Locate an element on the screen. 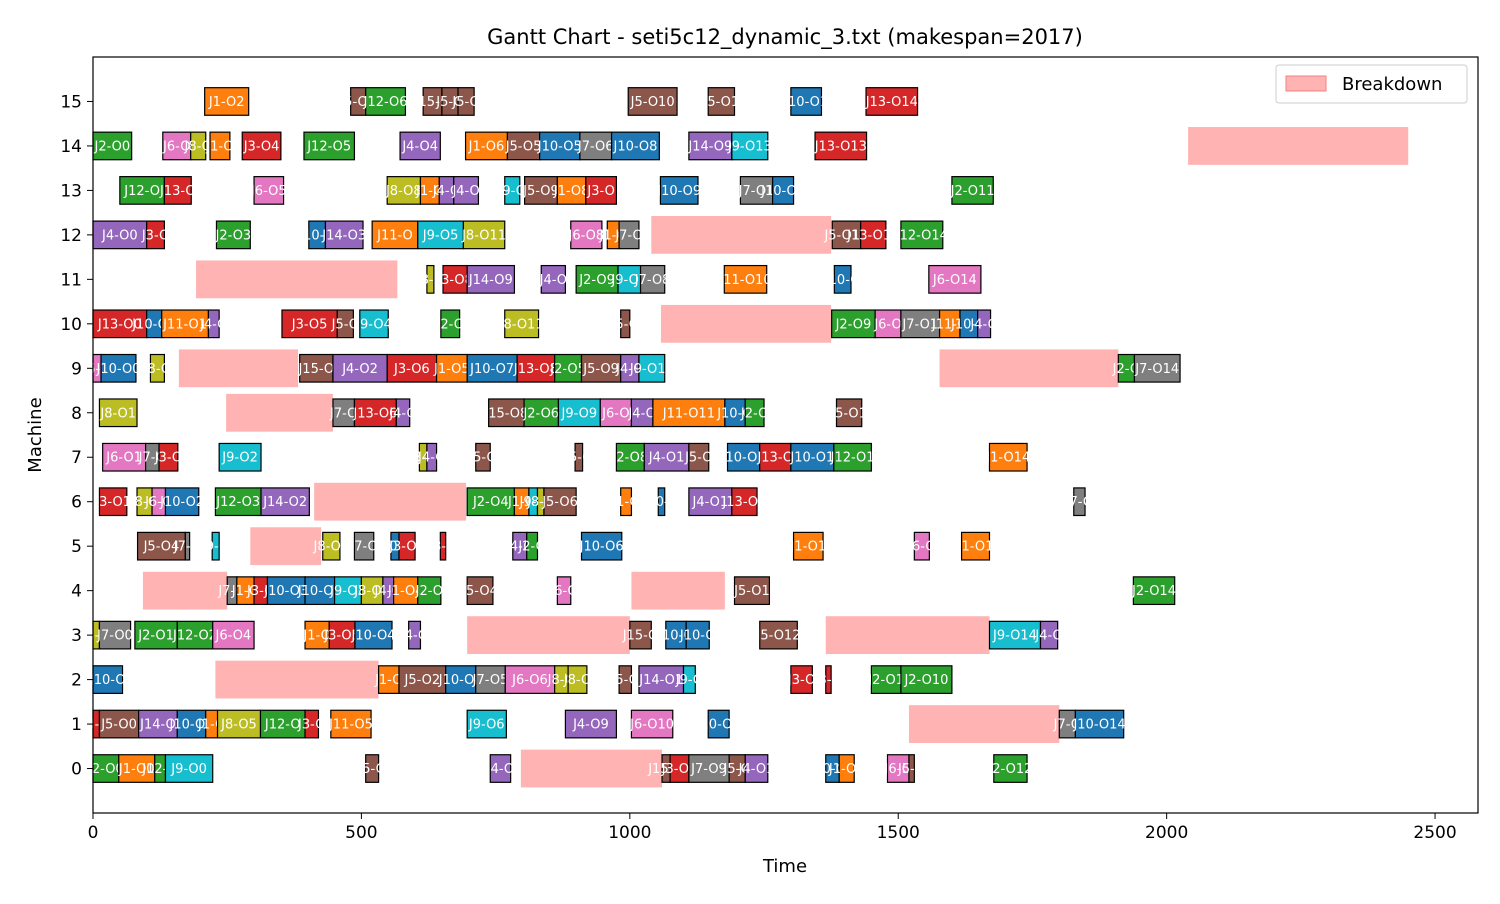 This screenshot has height=904, width=1500. legend-breakdown-label: Breakdown is located at coordinates (1392, 84).